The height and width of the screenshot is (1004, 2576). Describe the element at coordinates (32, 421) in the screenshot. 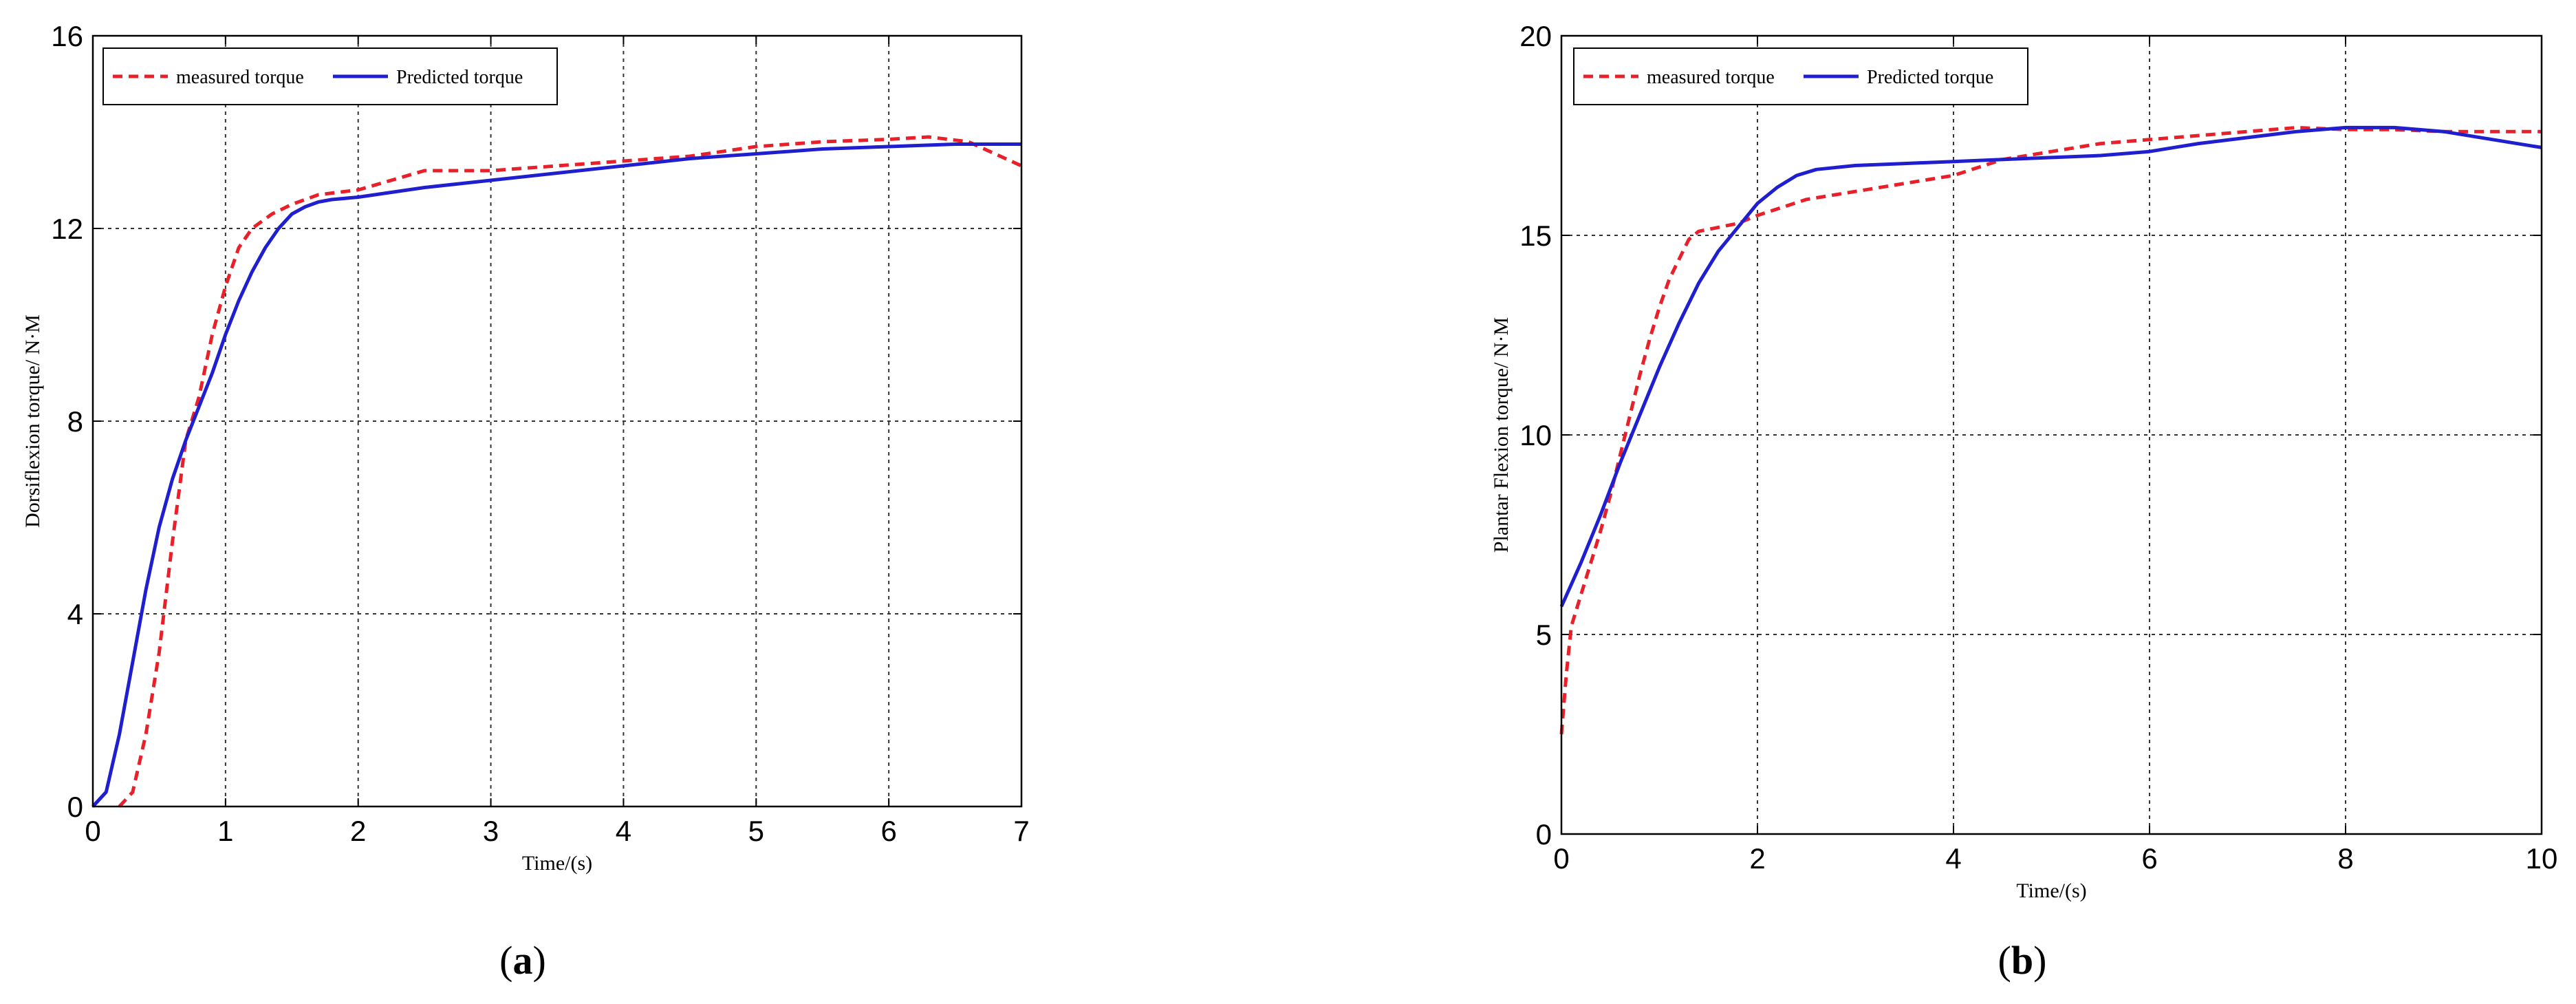

I see `y-axis-label: Dorsiflexion torque/ N·M` at that location.